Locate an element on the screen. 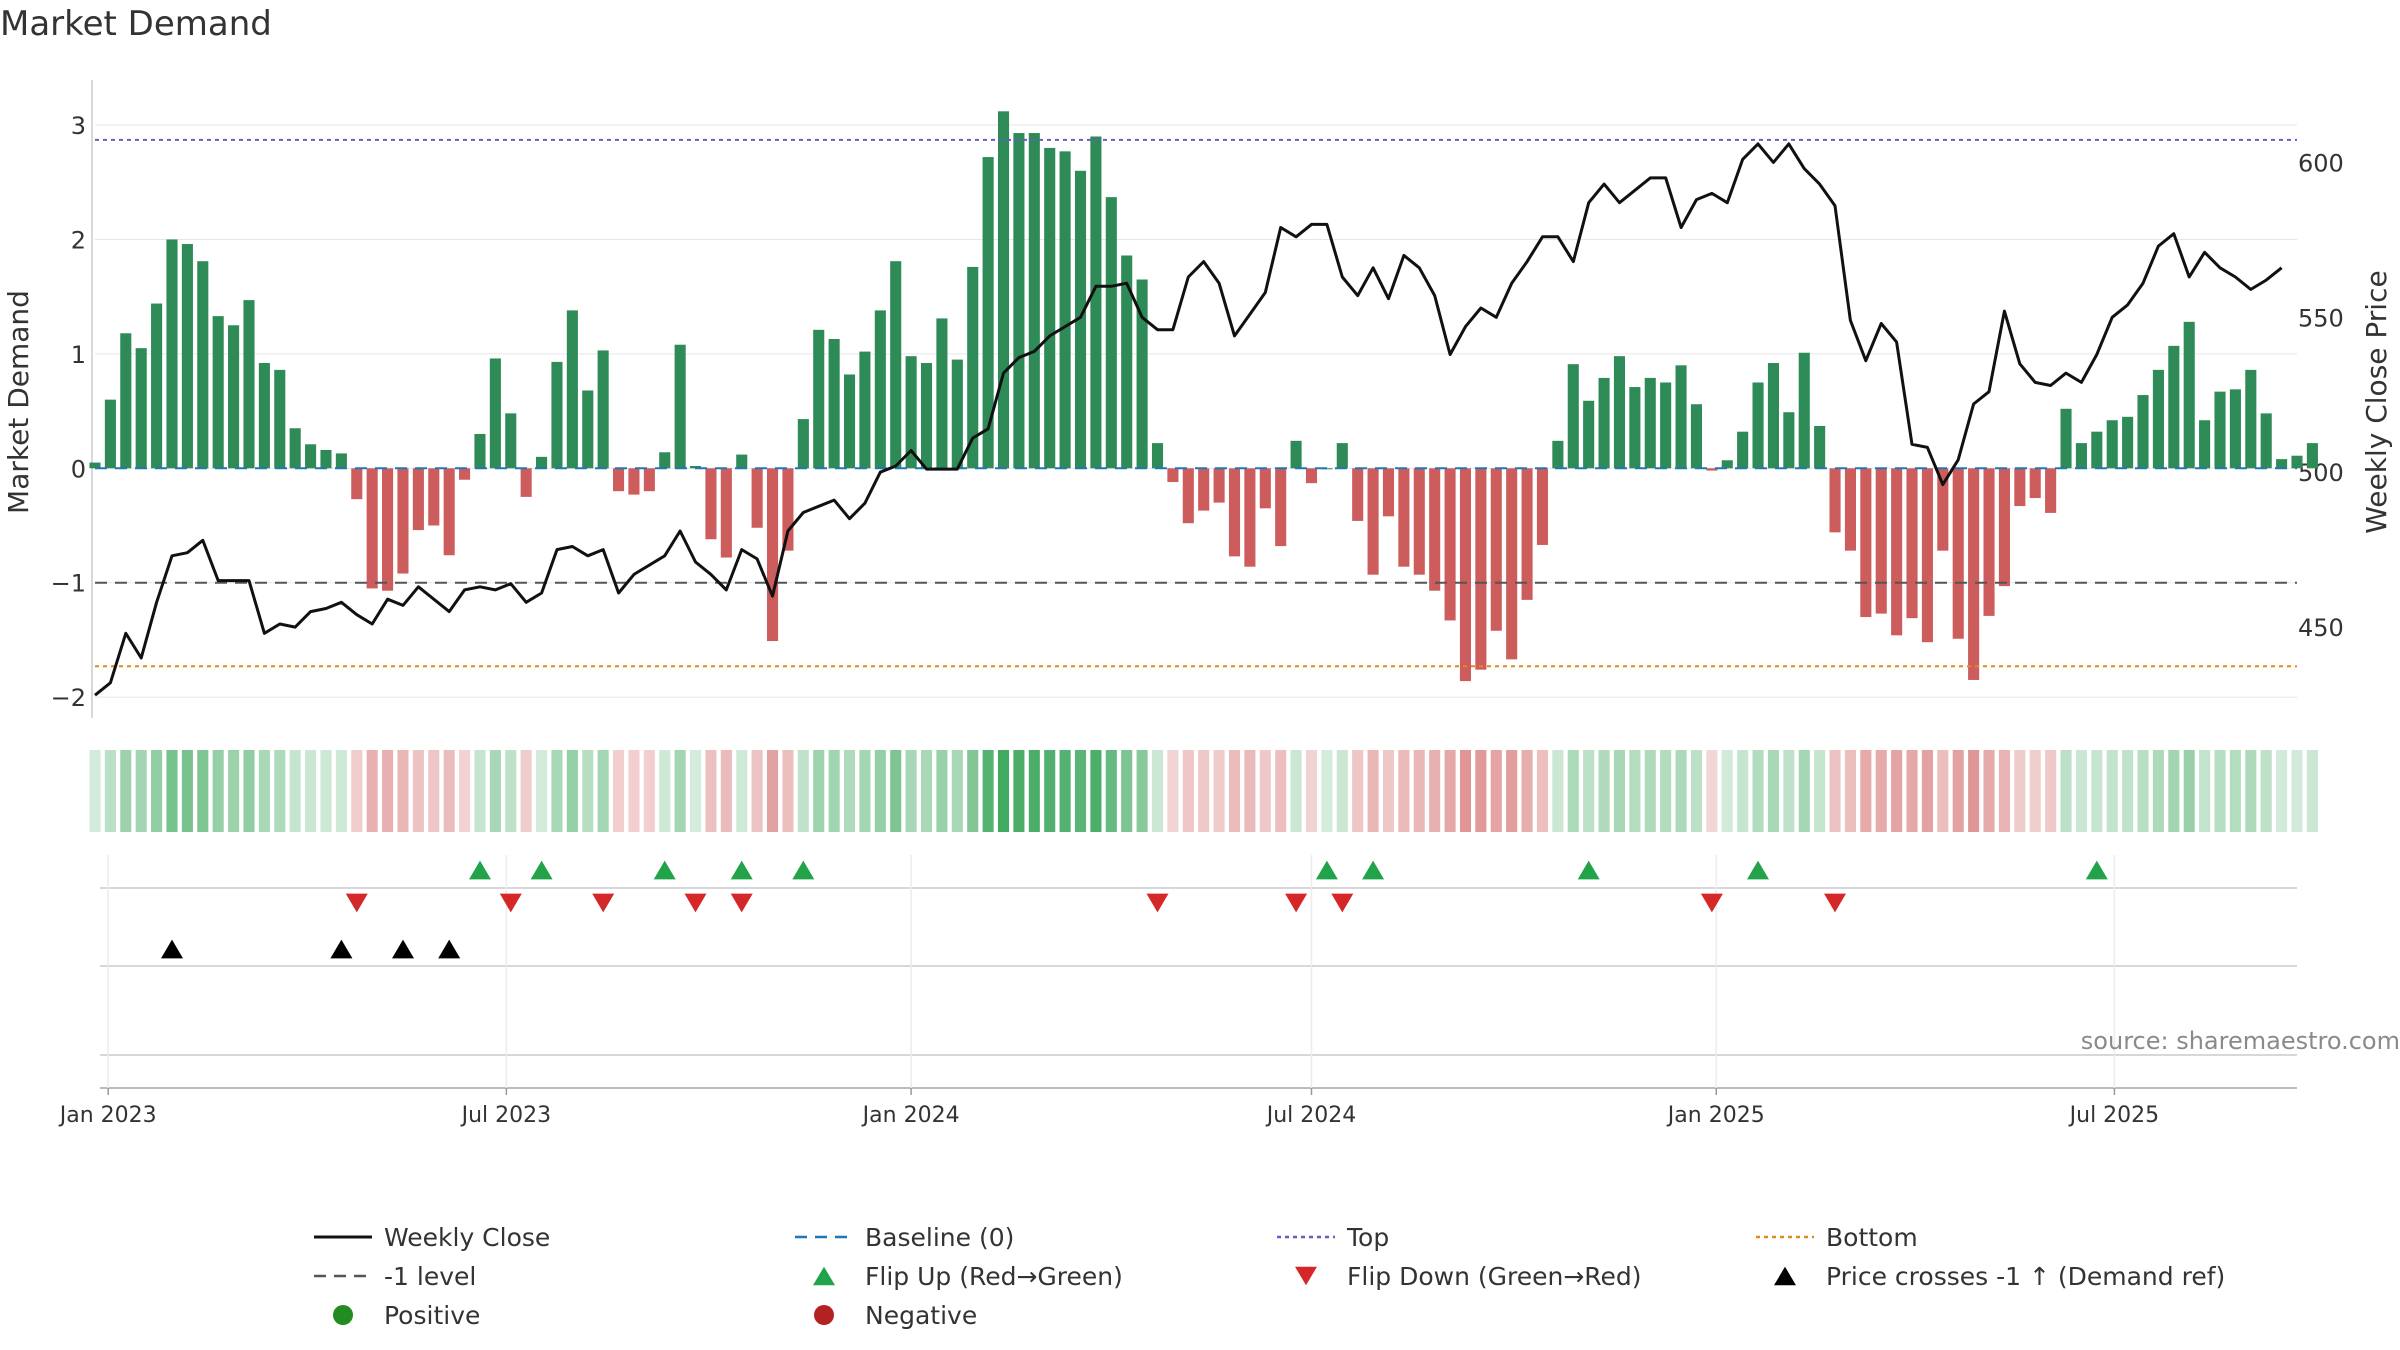  x-tick-label: Jan 2024 is located at coordinates (910, 1115).